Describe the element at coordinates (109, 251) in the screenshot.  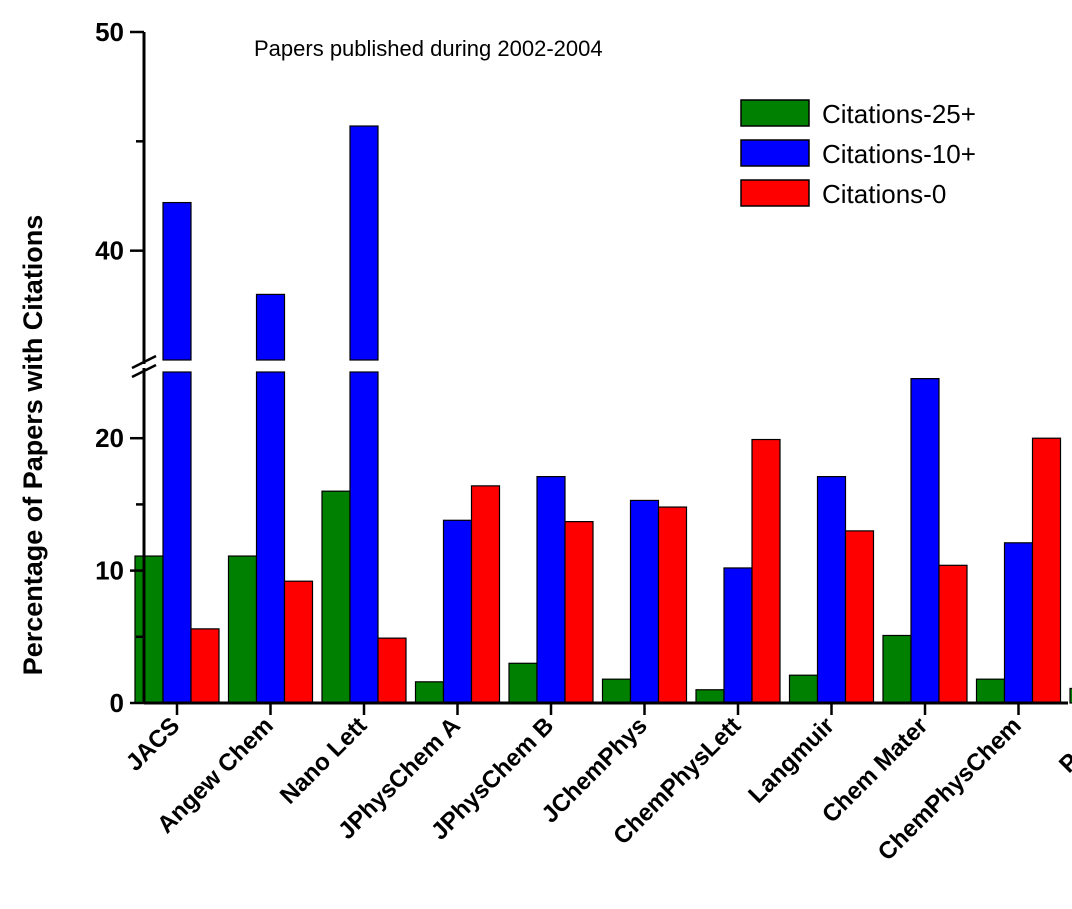
I see `y-tick-label: 40` at that location.